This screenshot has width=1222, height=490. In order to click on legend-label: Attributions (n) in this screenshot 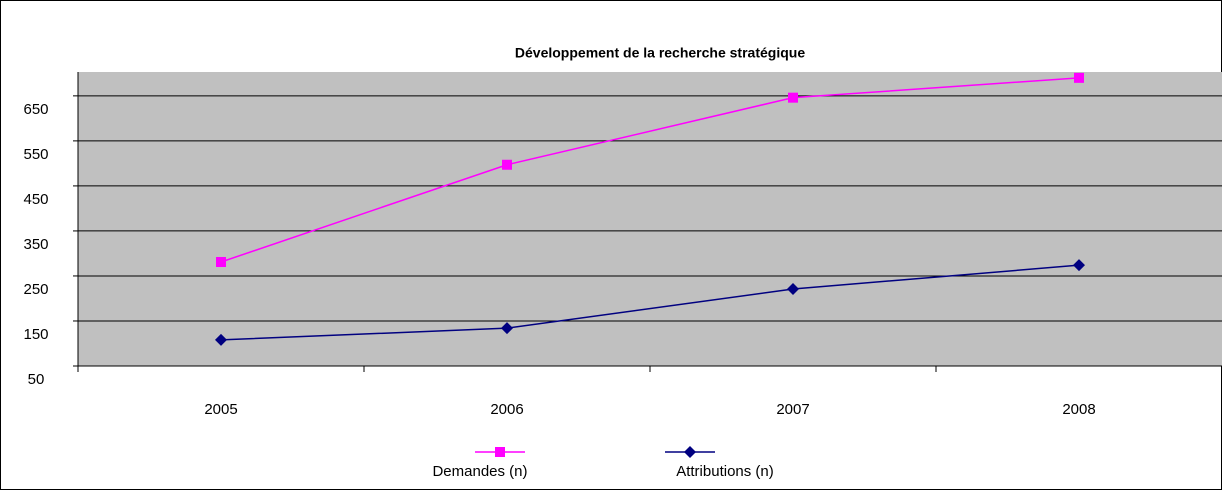, I will do `click(725, 471)`.